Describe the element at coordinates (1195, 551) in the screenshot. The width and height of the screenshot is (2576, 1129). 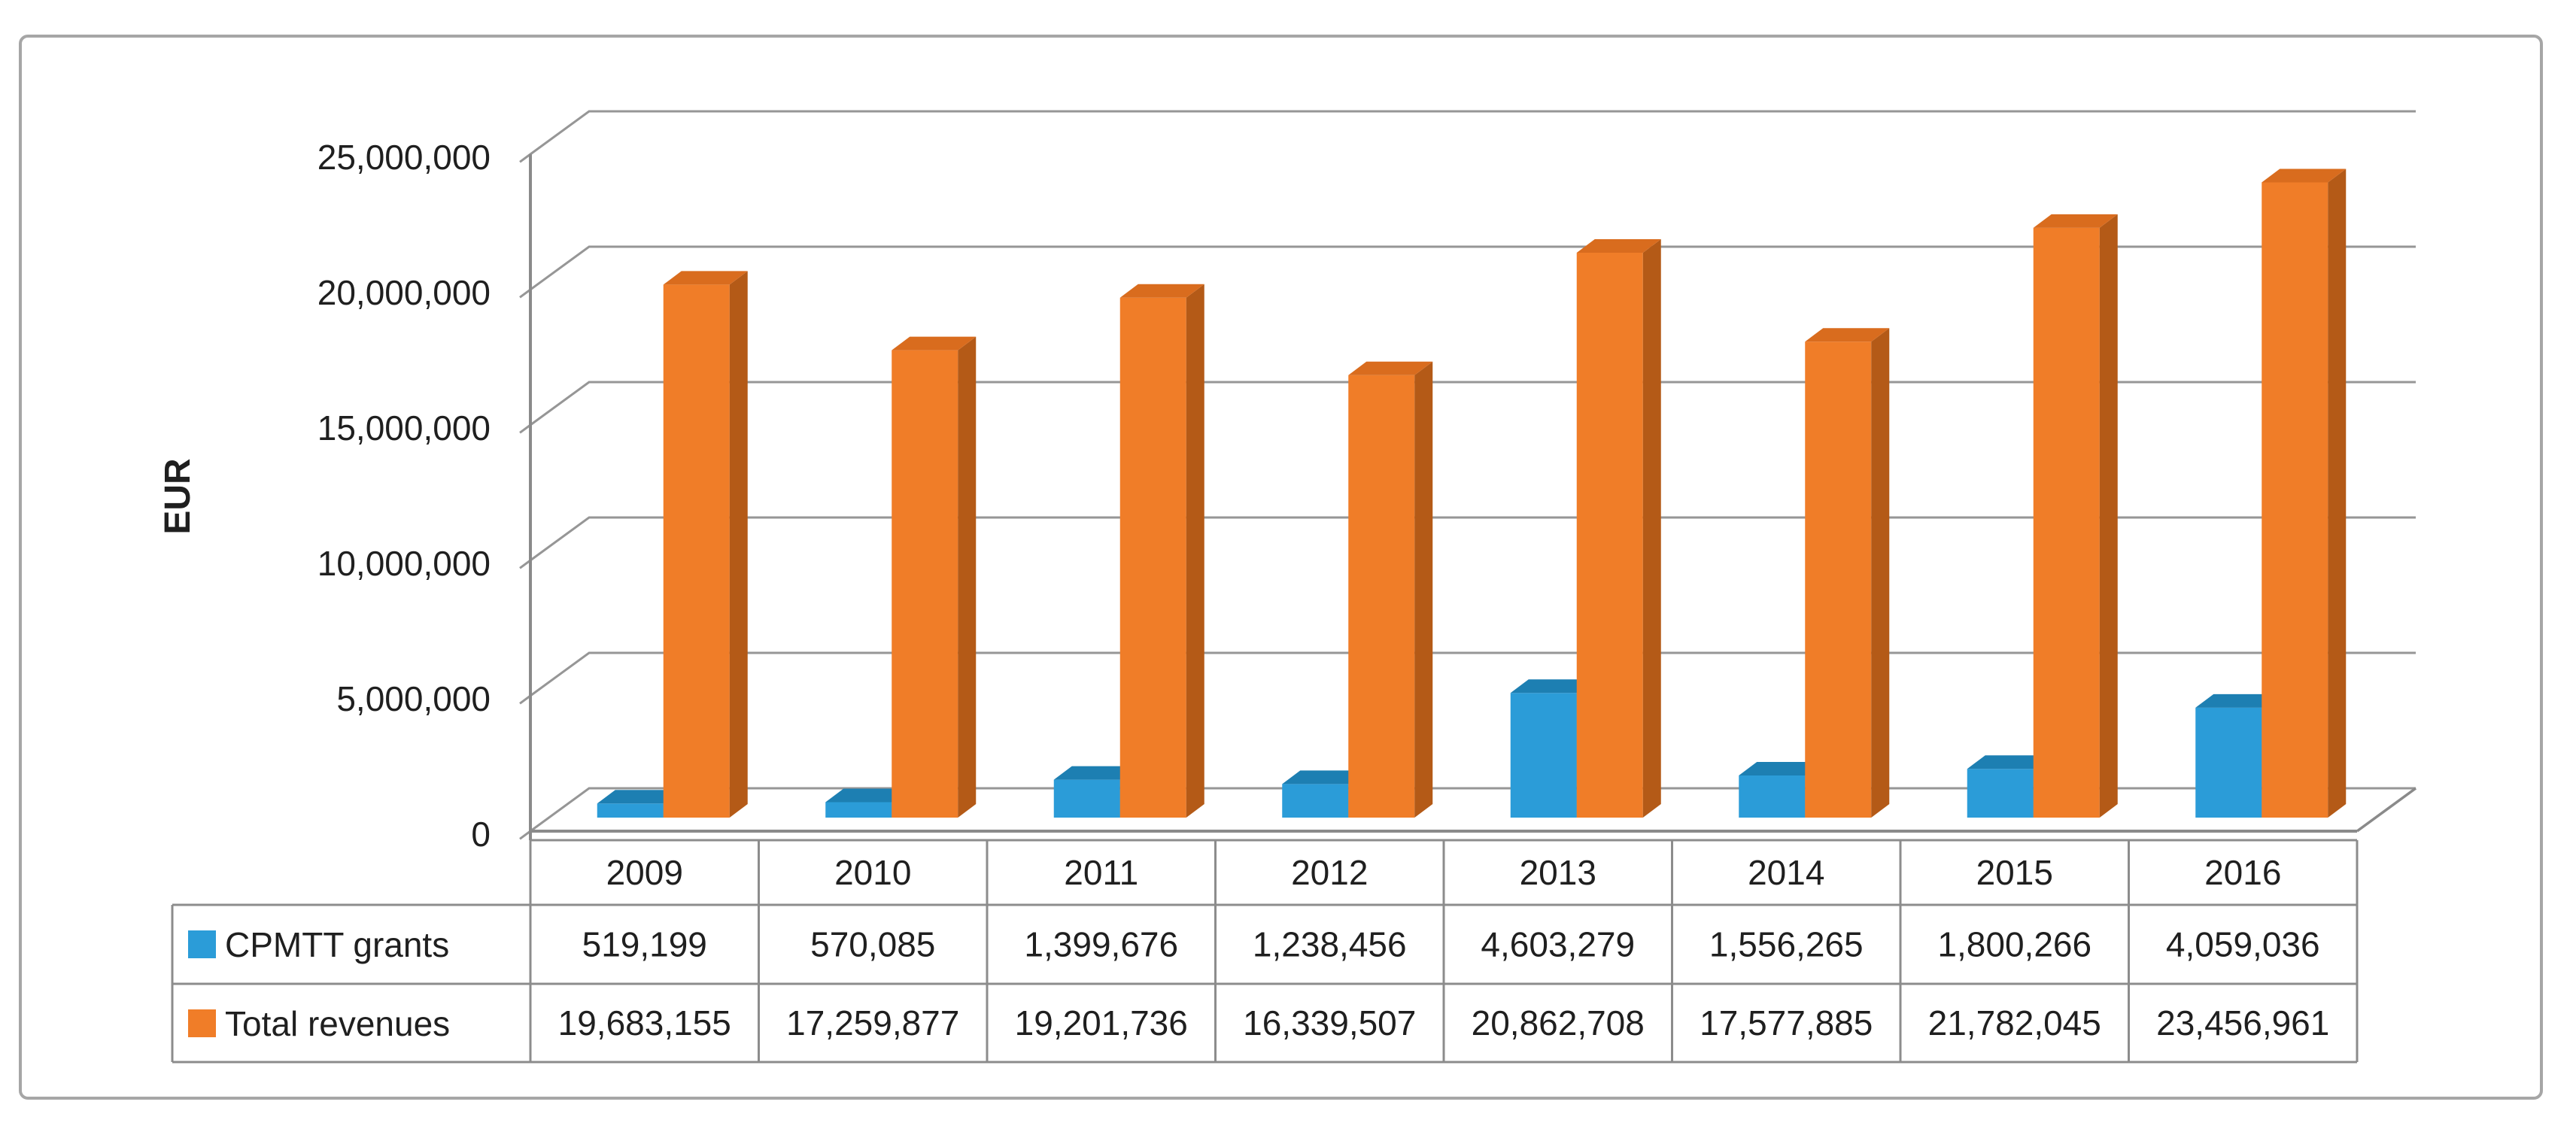
I see `bar-total-revenues-2011-side` at that location.